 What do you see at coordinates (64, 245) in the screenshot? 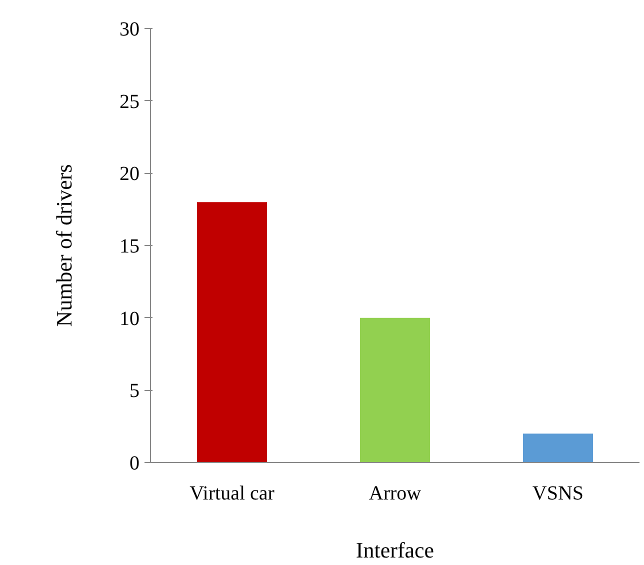
I see `y-axis-title: Number of drivers` at bounding box center [64, 245].